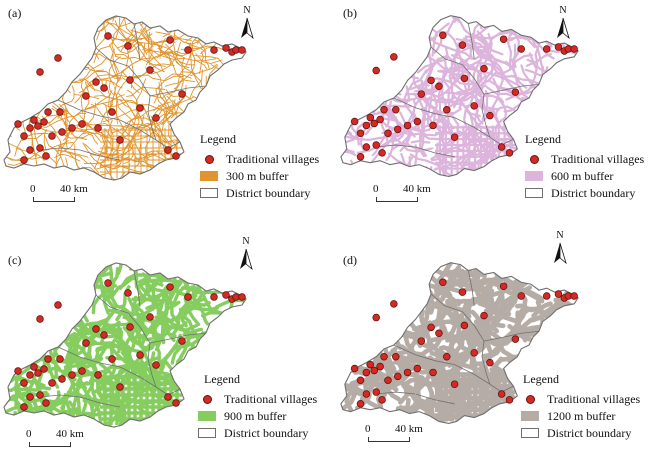 Image resolution: width=650 pixels, height=450 pixels. What do you see at coordinates (543, 139) in the screenshot?
I see `legend-title: Legend` at bounding box center [543, 139].